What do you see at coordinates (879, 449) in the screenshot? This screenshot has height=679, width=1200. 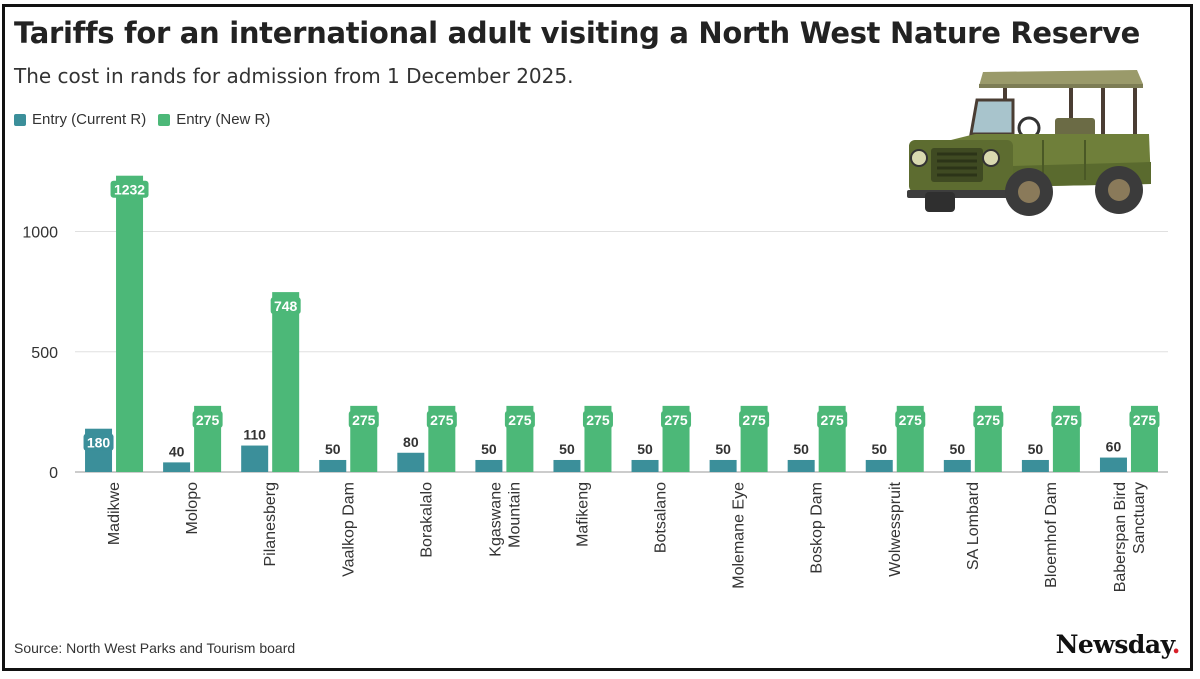 I see `data-label-current-10: 50` at bounding box center [879, 449].